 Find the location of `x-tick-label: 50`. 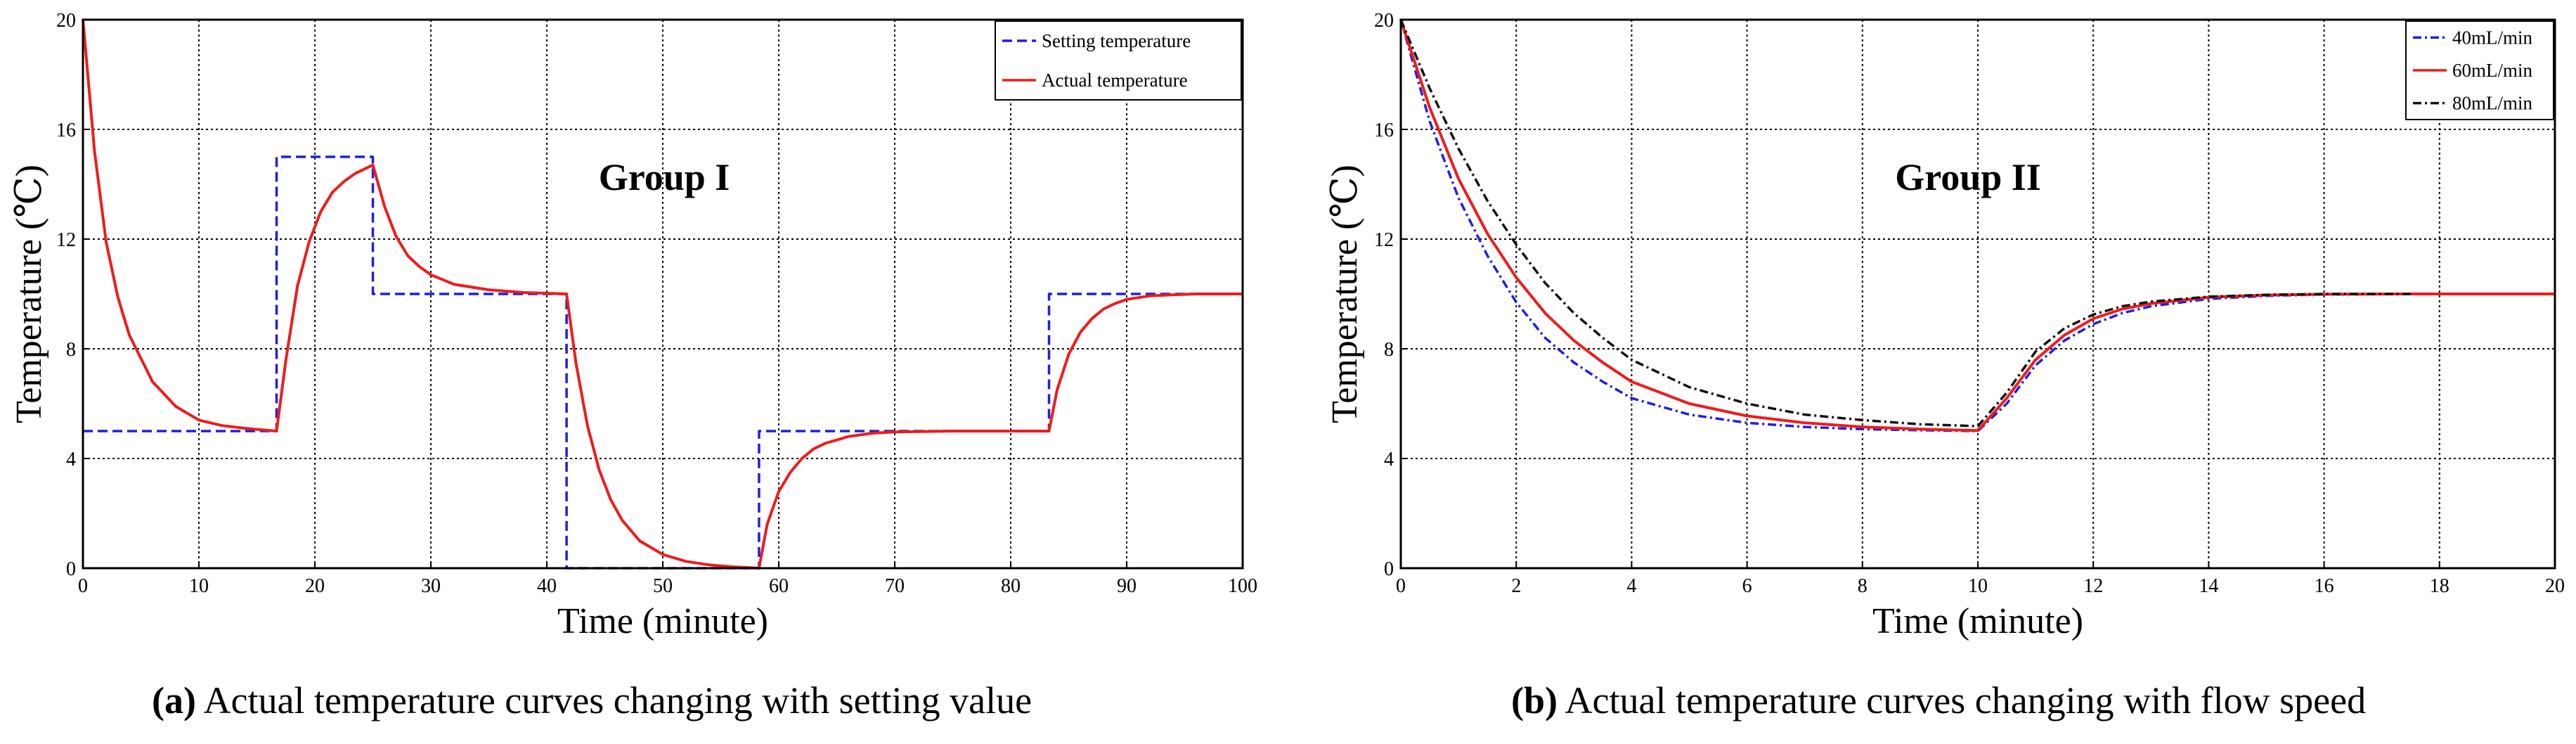

x-tick-label: 50 is located at coordinates (663, 586).